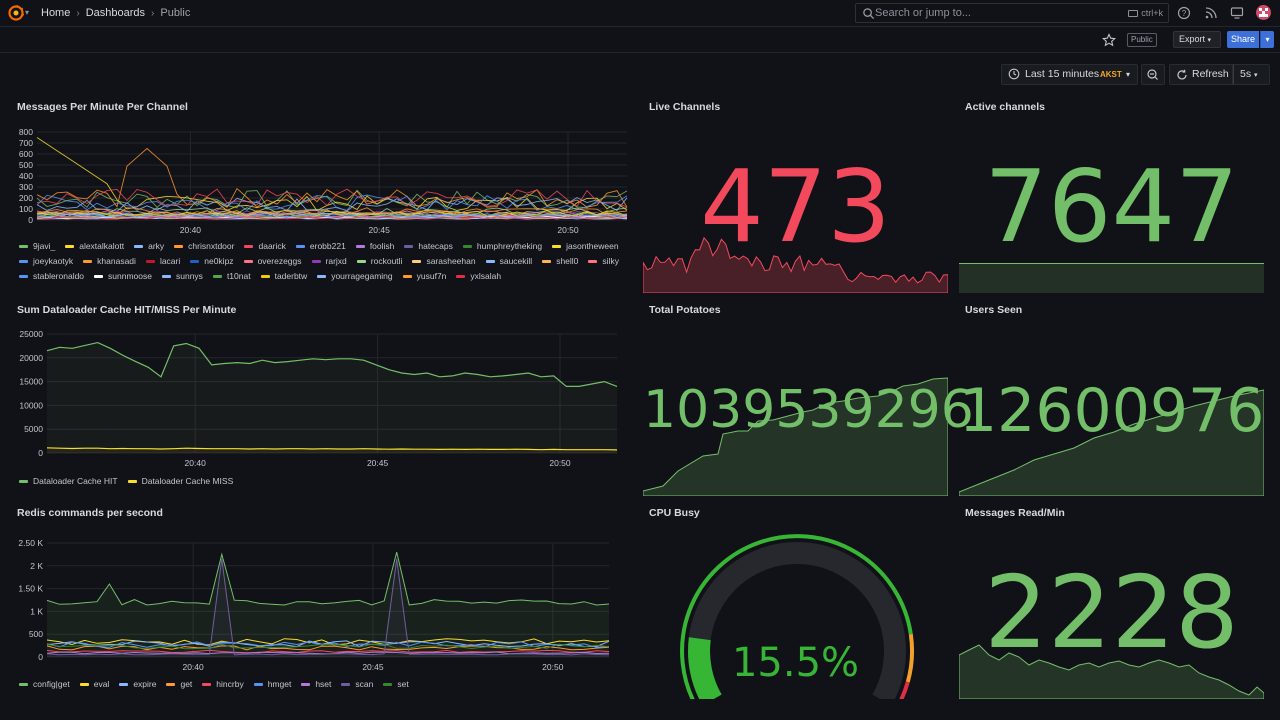 This screenshot has width=1280, height=720. Describe the element at coordinates (424, 276) in the screenshot. I see `legend-item: yusuf7n` at that location.